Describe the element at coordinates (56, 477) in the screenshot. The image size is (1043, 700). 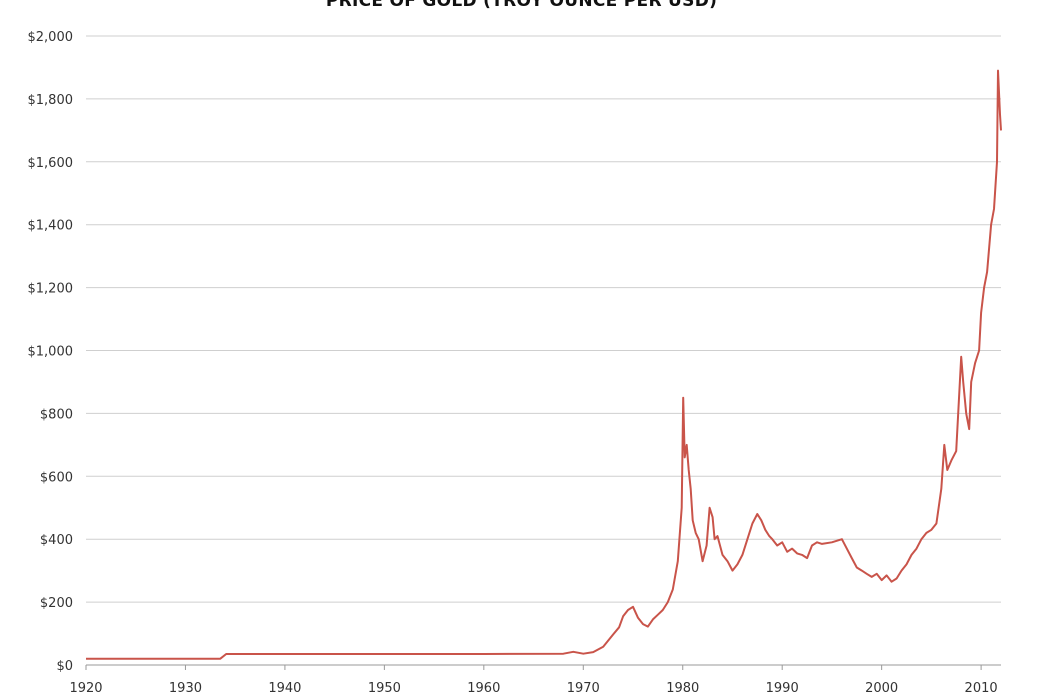
I see `y-tick-label: $600` at that location.